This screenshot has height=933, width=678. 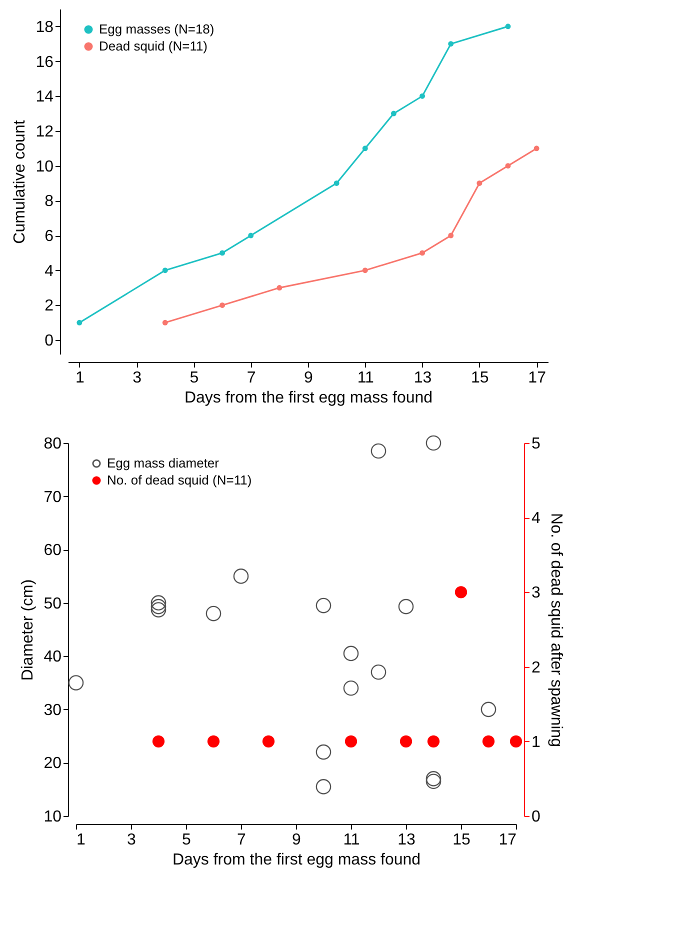 What do you see at coordinates (179, 480) in the screenshot?
I see `legend-label: No. of dead squid (N=11)` at bounding box center [179, 480].